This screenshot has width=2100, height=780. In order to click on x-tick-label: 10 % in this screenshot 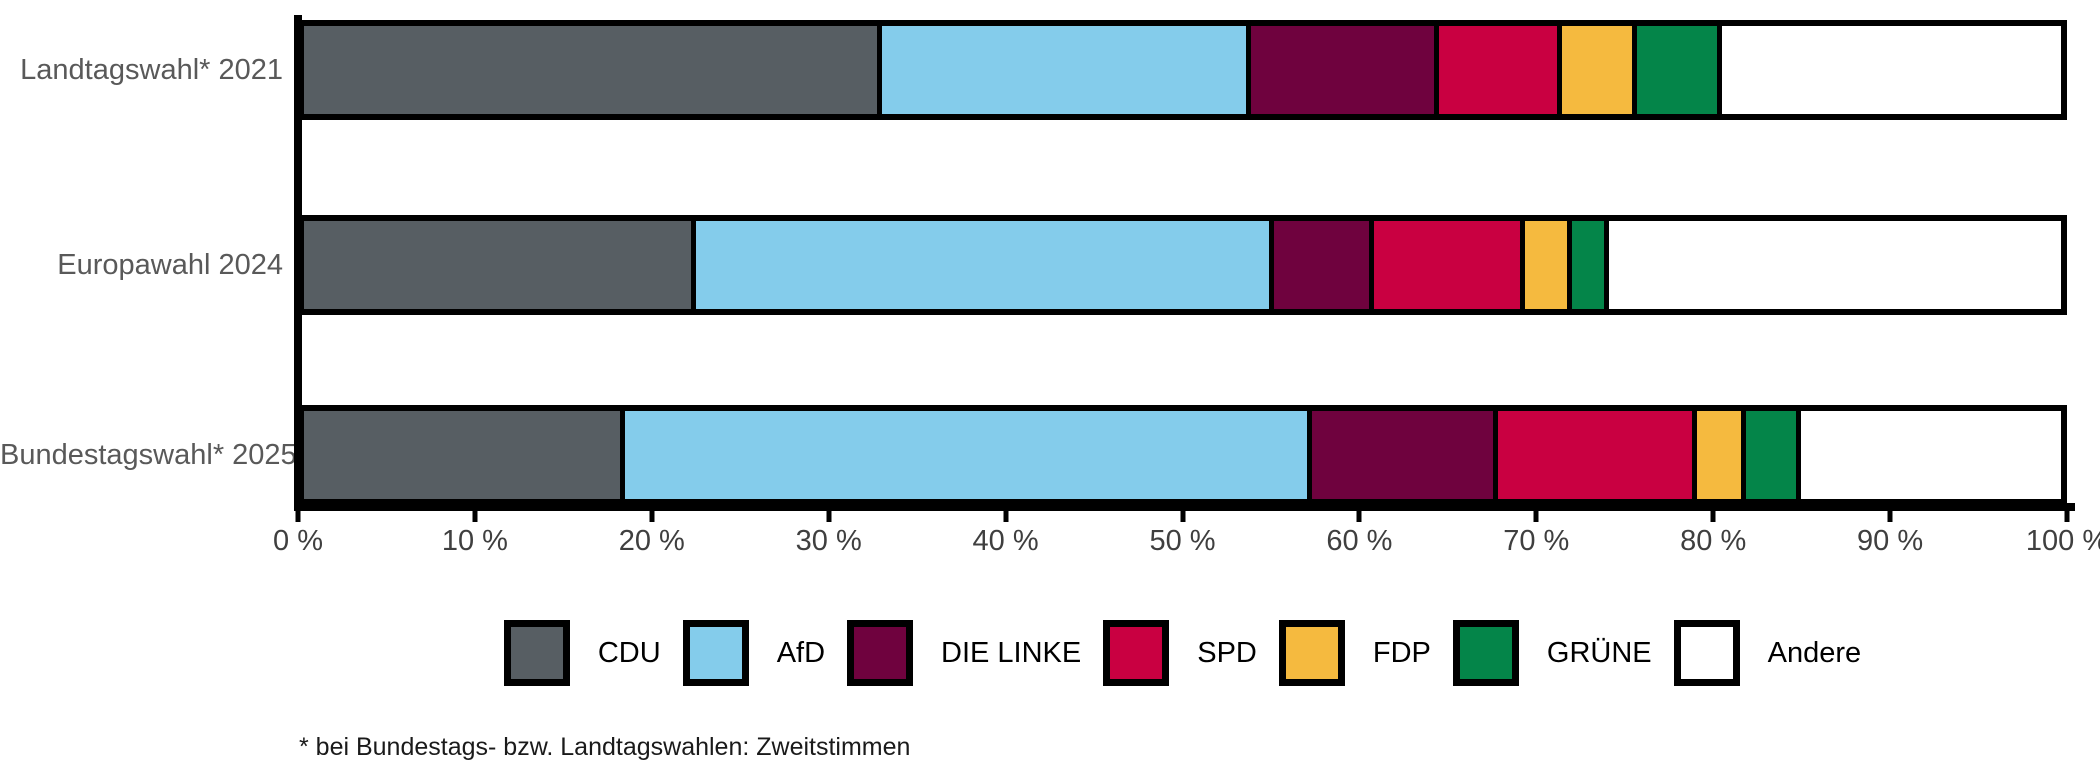, I will do `click(474, 541)`.